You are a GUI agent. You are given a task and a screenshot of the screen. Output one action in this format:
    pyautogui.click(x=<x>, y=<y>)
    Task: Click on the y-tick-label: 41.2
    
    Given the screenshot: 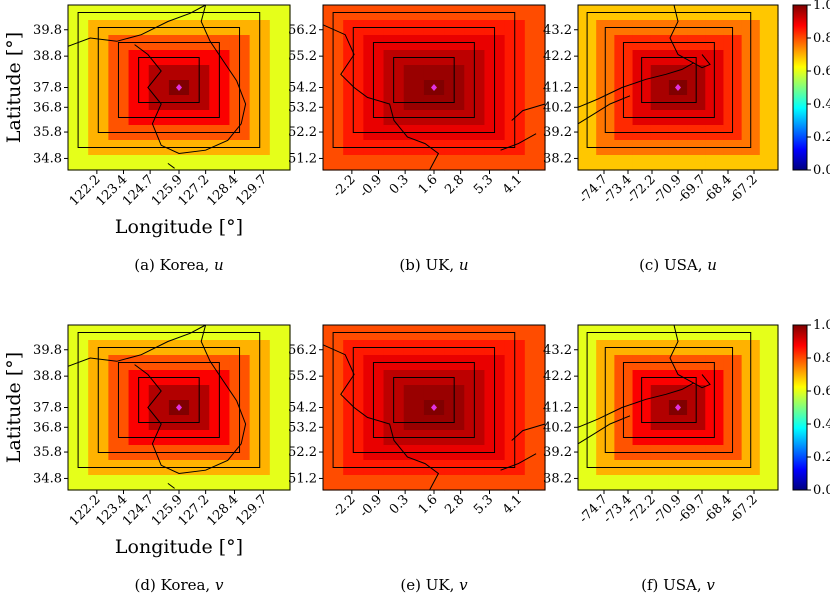 What is the action you would take?
    pyautogui.click(x=557, y=88)
    